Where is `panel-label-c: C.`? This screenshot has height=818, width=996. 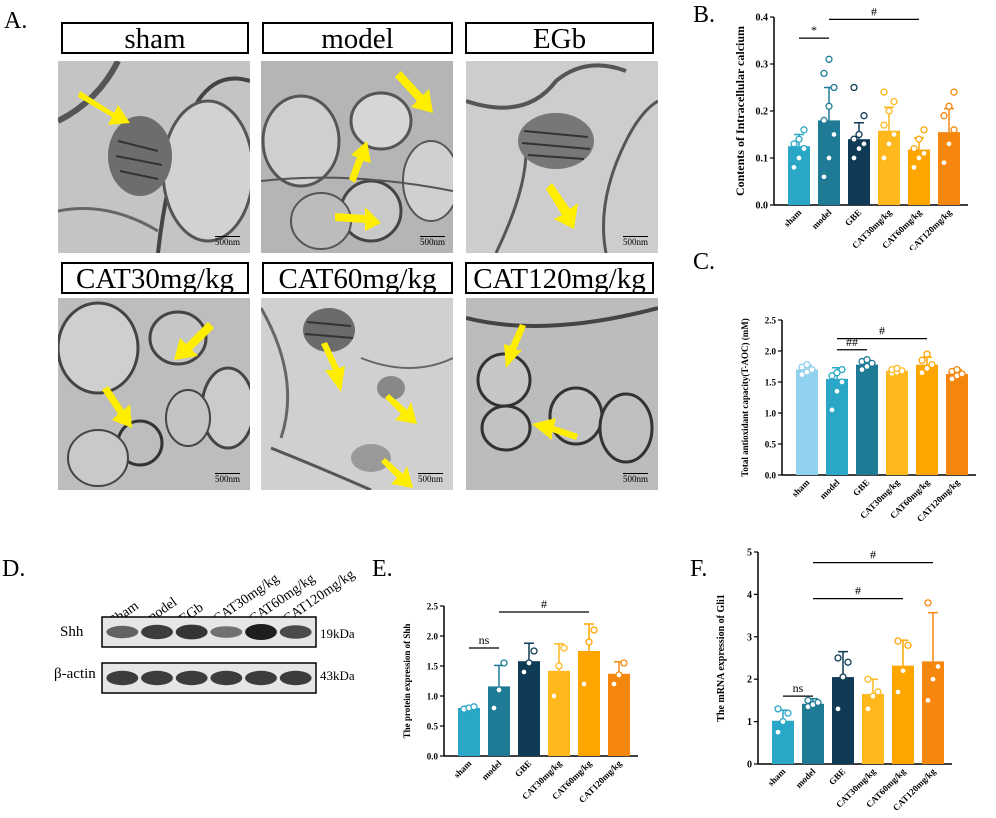
panel-label-c: C. is located at coordinates (704, 262).